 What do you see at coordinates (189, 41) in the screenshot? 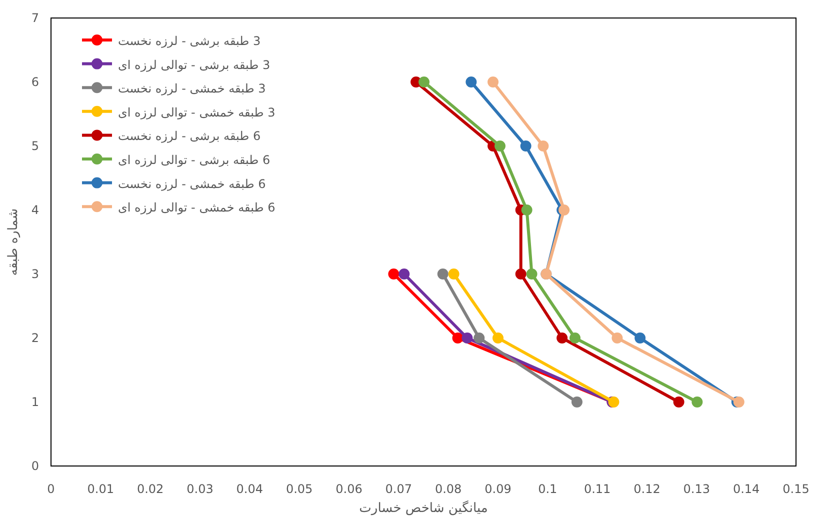
I see `legend-label: 3 طبقه برشی - لرزه نخست` at bounding box center [189, 41].